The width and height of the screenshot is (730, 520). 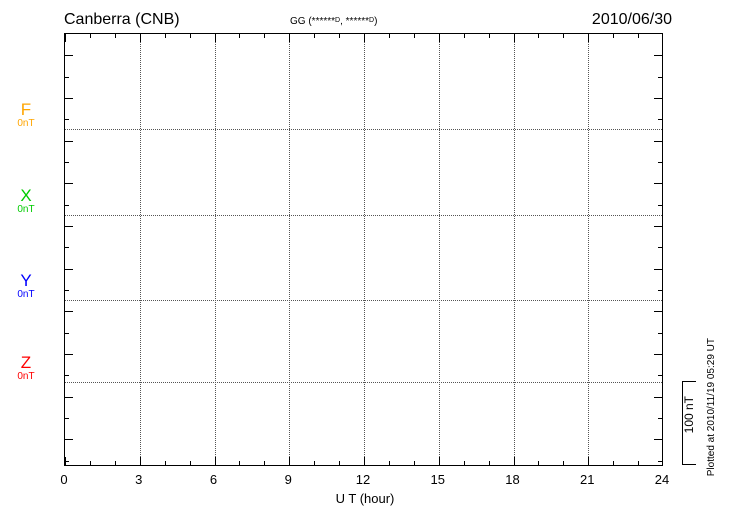 I want to click on geo-latitude-degree-superscript: D, so click(x=338, y=20).